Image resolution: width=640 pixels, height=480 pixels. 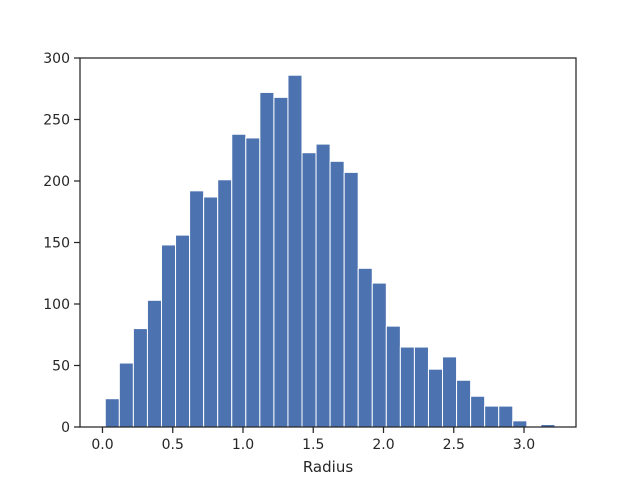 What do you see at coordinates (313, 445) in the screenshot?
I see `x-tick-label: 1.5` at bounding box center [313, 445].